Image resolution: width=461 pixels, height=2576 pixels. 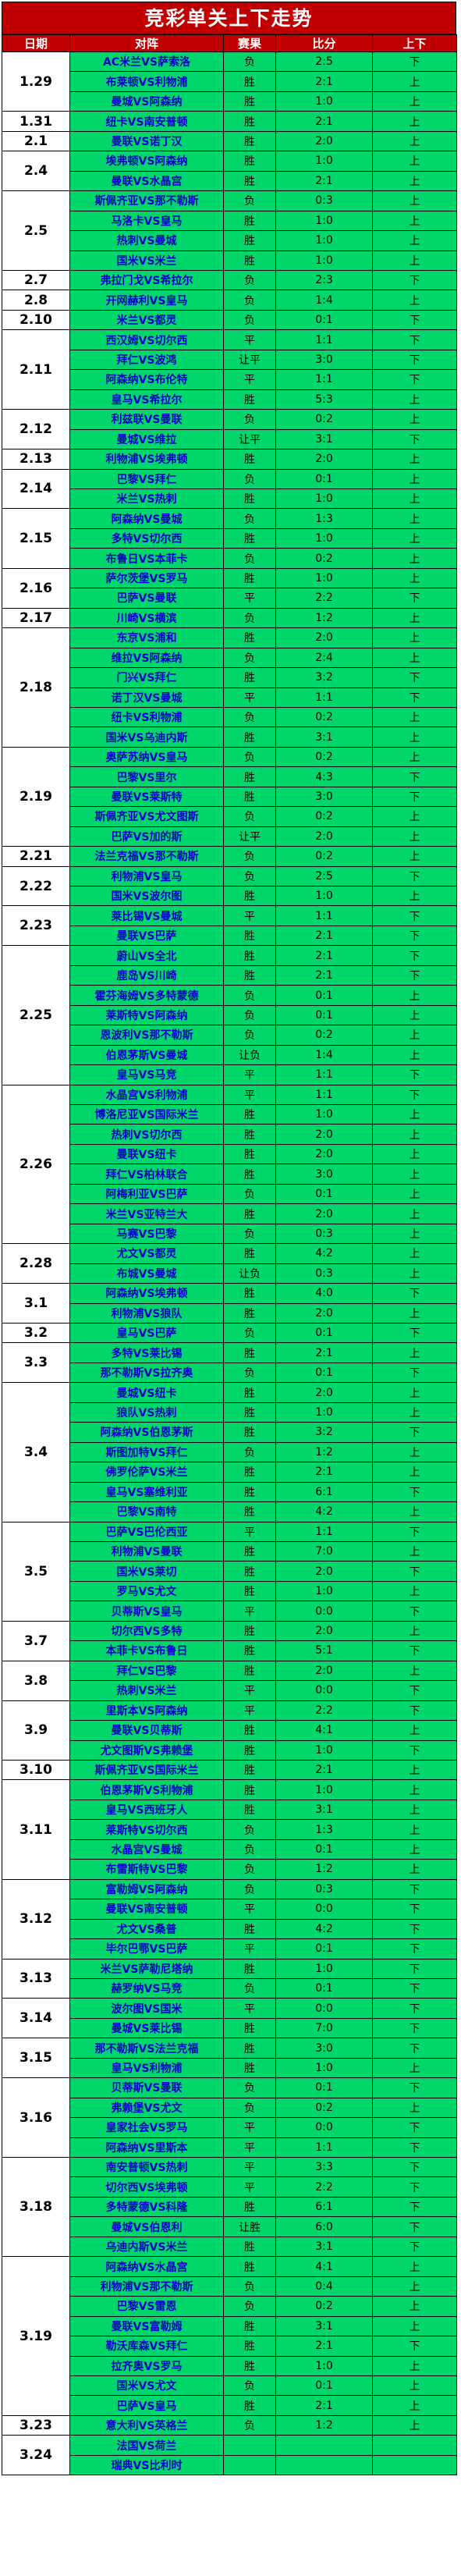 What do you see at coordinates (229, 1810) in the screenshot?
I see `table-row: 皇马VS西班牙人胜 3:1 上` at bounding box center [229, 1810].